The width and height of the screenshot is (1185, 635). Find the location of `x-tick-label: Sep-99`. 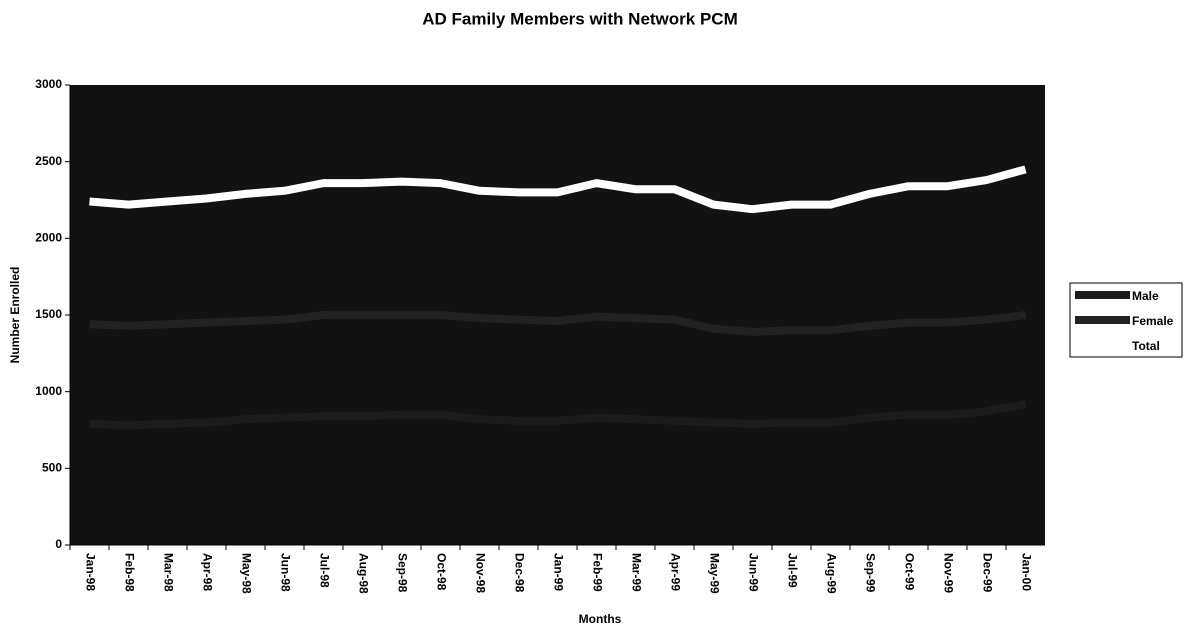

x-tick-label: Sep-99 is located at coordinates (870, 573).